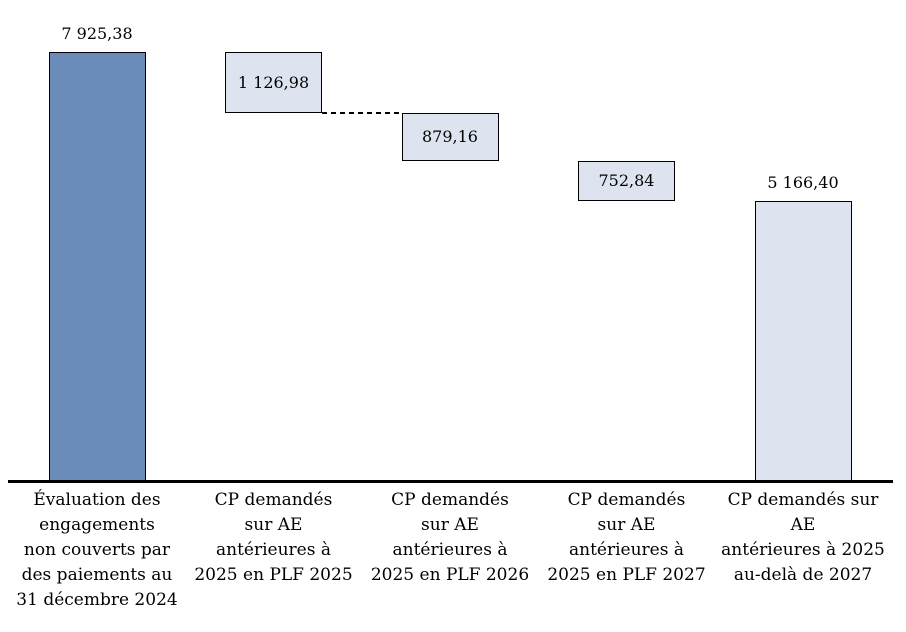 The width and height of the screenshot is (906, 632). I want to click on category-label-line: AE, so click(803, 525).